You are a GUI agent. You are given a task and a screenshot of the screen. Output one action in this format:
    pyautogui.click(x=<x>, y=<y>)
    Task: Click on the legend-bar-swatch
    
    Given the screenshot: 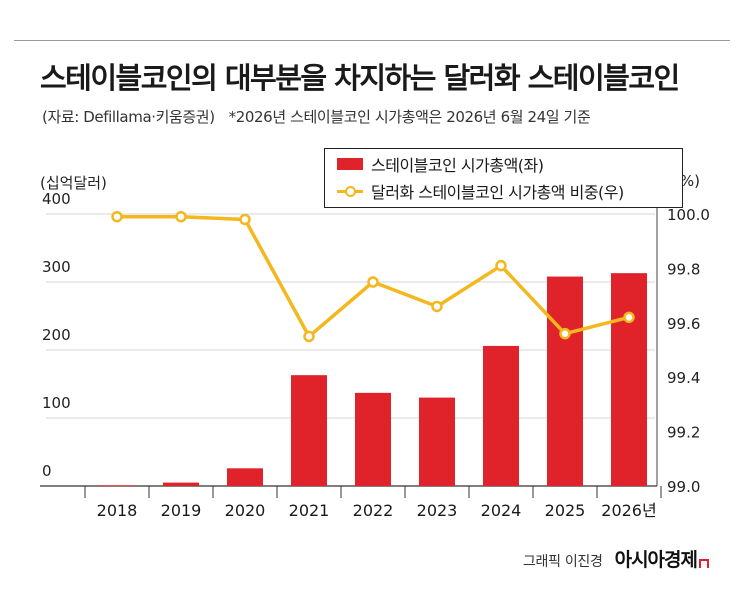 What is the action you would take?
    pyautogui.click(x=350, y=164)
    